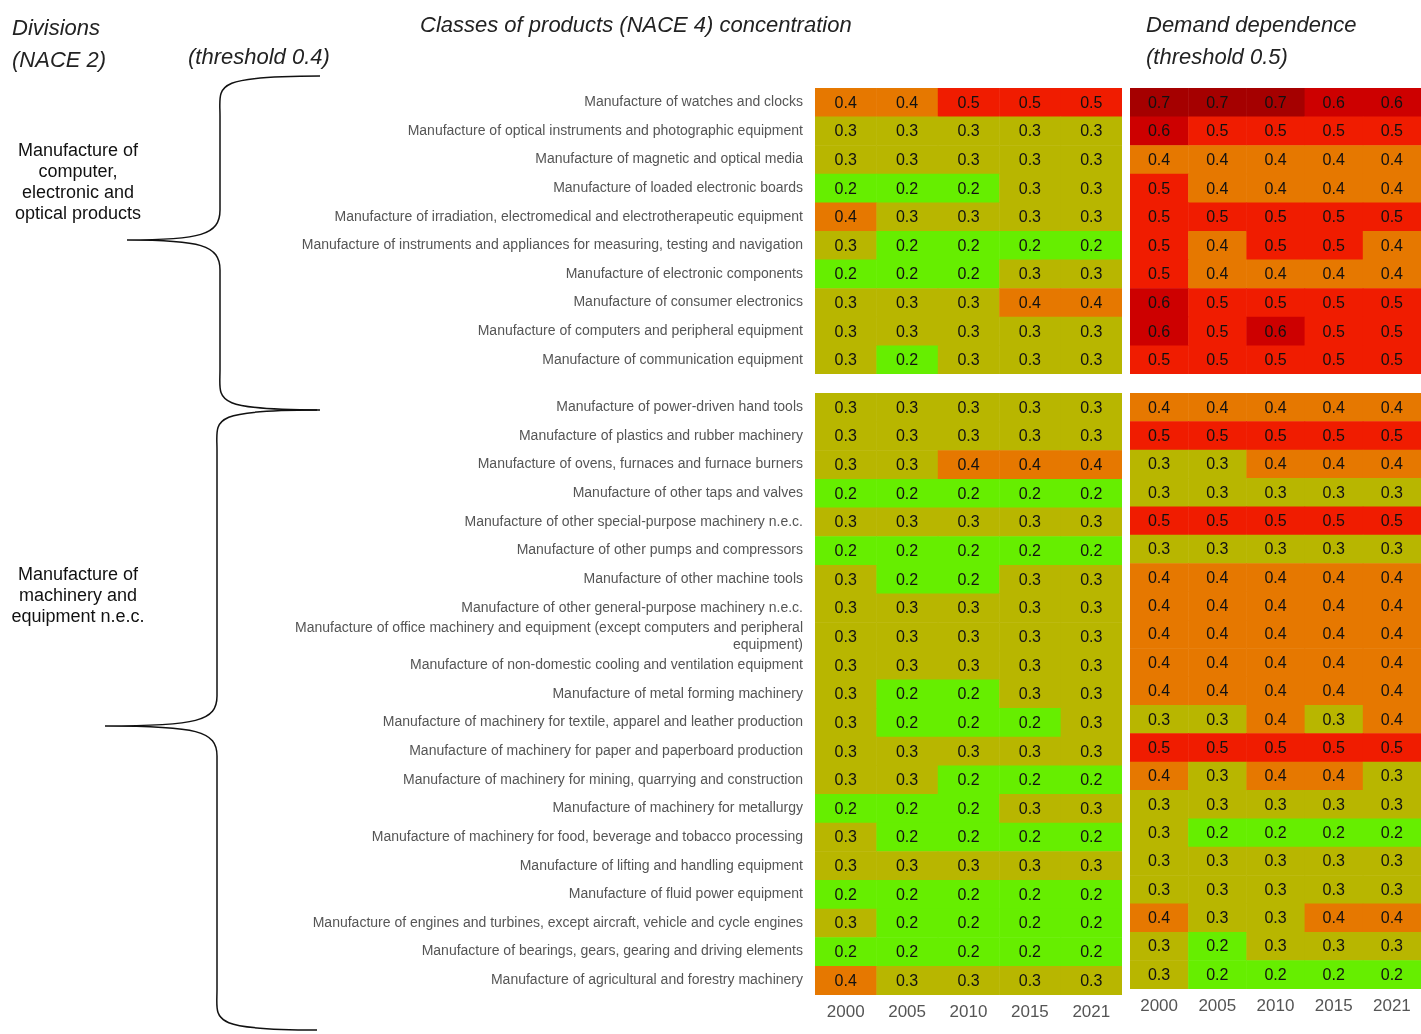 This screenshot has width=1421, height=1034. I want to click on y-tick-label: Manufacture of metal forming machinery, so click(677, 692).